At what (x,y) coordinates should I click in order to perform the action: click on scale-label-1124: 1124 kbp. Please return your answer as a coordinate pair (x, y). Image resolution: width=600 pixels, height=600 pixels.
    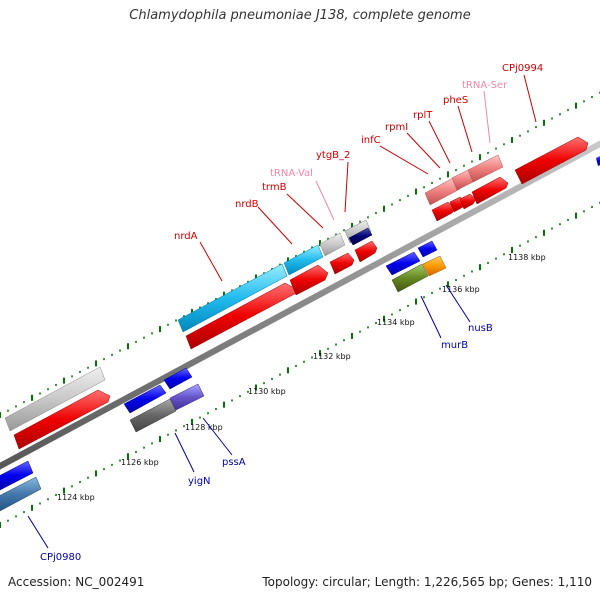
    Looking at the image, I should click on (76, 497).